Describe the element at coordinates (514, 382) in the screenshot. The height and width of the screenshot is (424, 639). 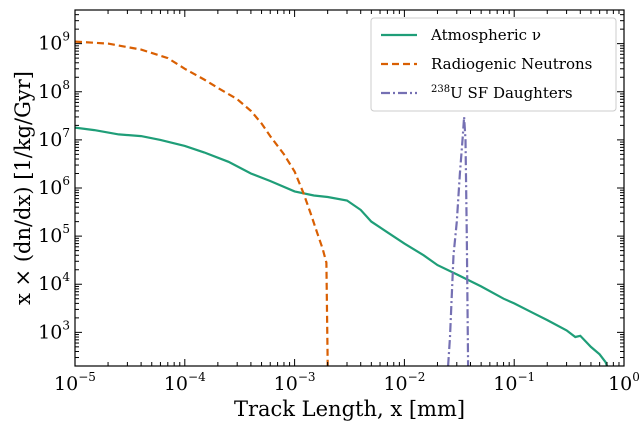
I see `x-tick-label: 10⁻¹` at that location.